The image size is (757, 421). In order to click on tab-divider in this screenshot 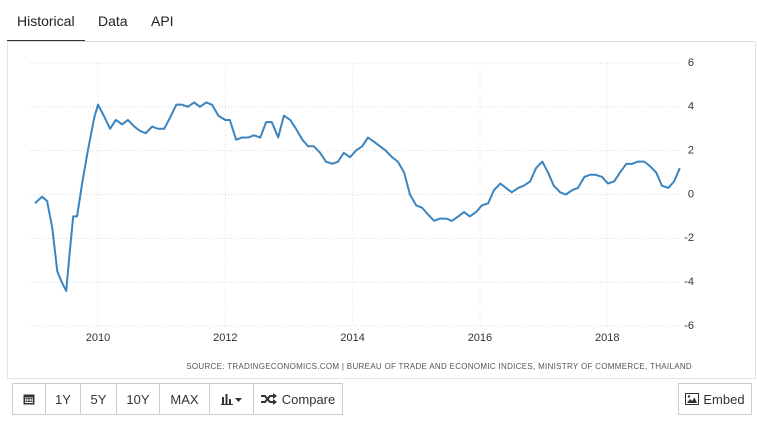, I will do `click(381, 41)`.